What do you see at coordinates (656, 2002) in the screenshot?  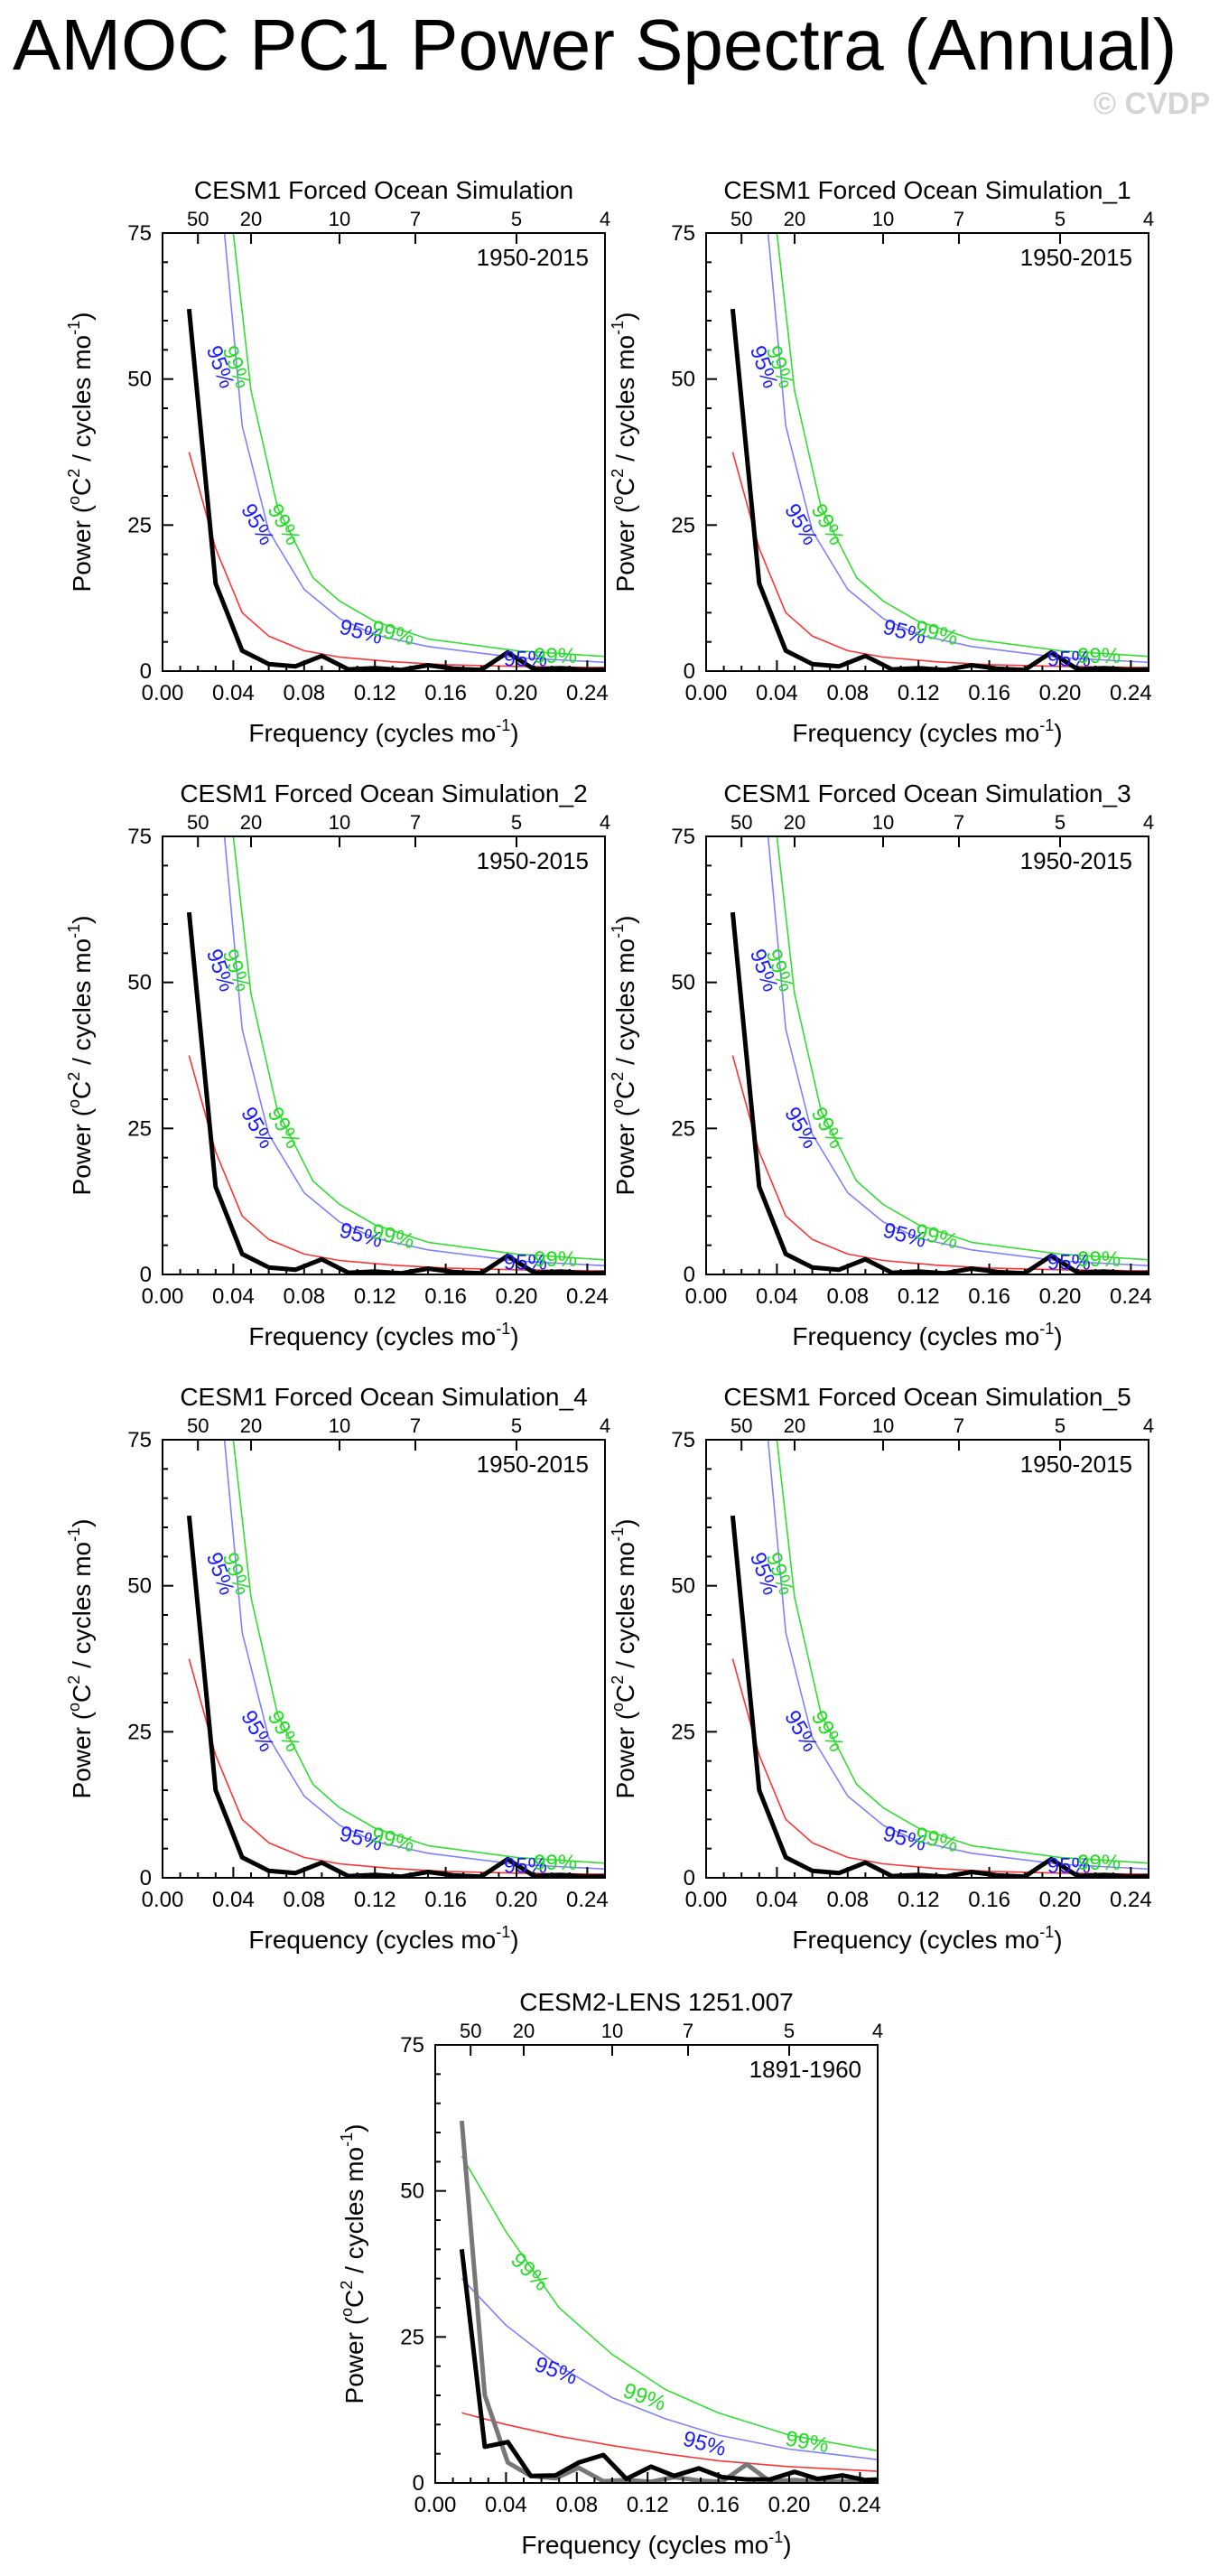 I see `chart-title: CESM2-LENS 1251.007` at bounding box center [656, 2002].